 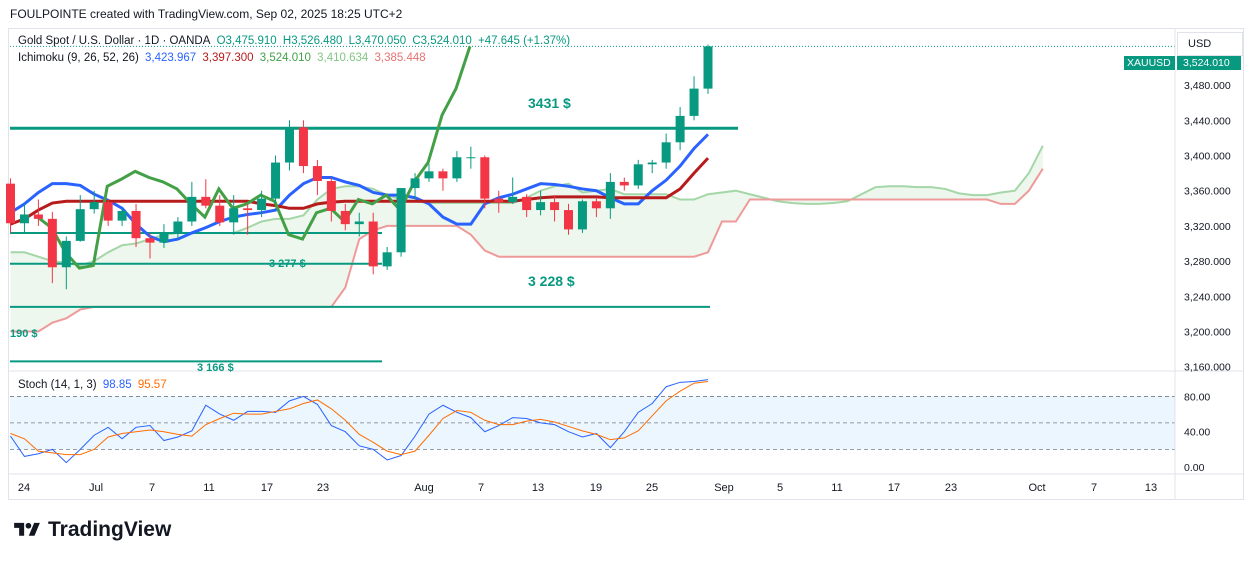 I want to click on price-tick-label: 3,440.000, so click(x=1207, y=121).